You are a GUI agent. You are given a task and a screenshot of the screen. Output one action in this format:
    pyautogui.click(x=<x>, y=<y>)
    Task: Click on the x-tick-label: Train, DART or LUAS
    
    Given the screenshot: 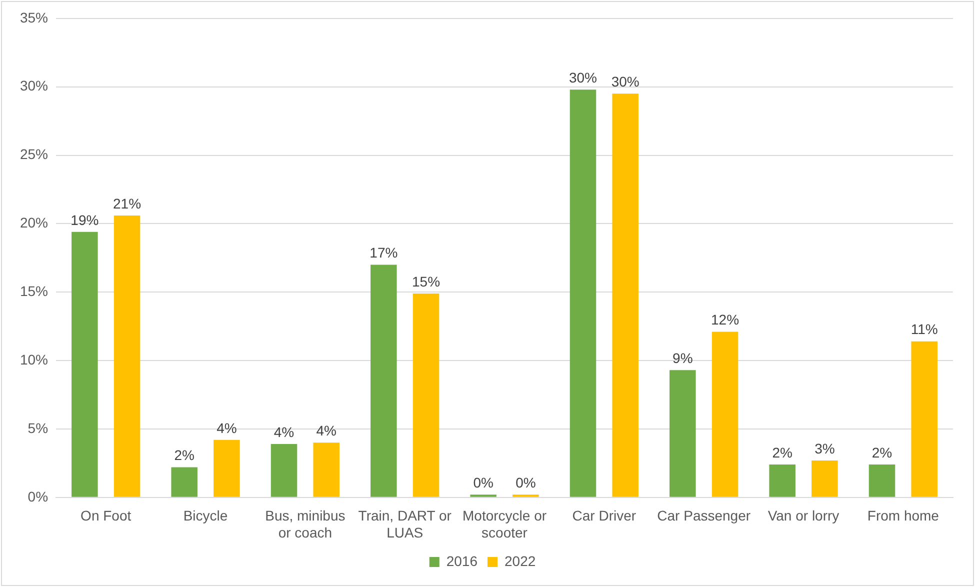 What is the action you would take?
    pyautogui.click(x=405, y=524)
    